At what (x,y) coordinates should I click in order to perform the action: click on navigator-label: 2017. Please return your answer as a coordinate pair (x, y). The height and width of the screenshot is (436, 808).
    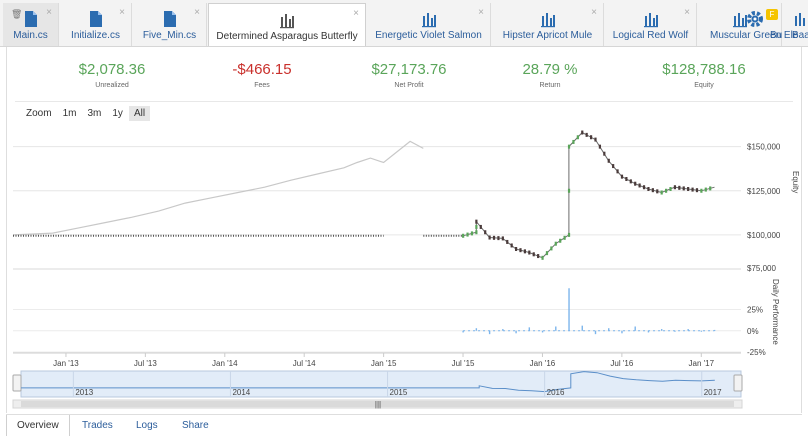
    Looking at the image, I should click on (713, 392).